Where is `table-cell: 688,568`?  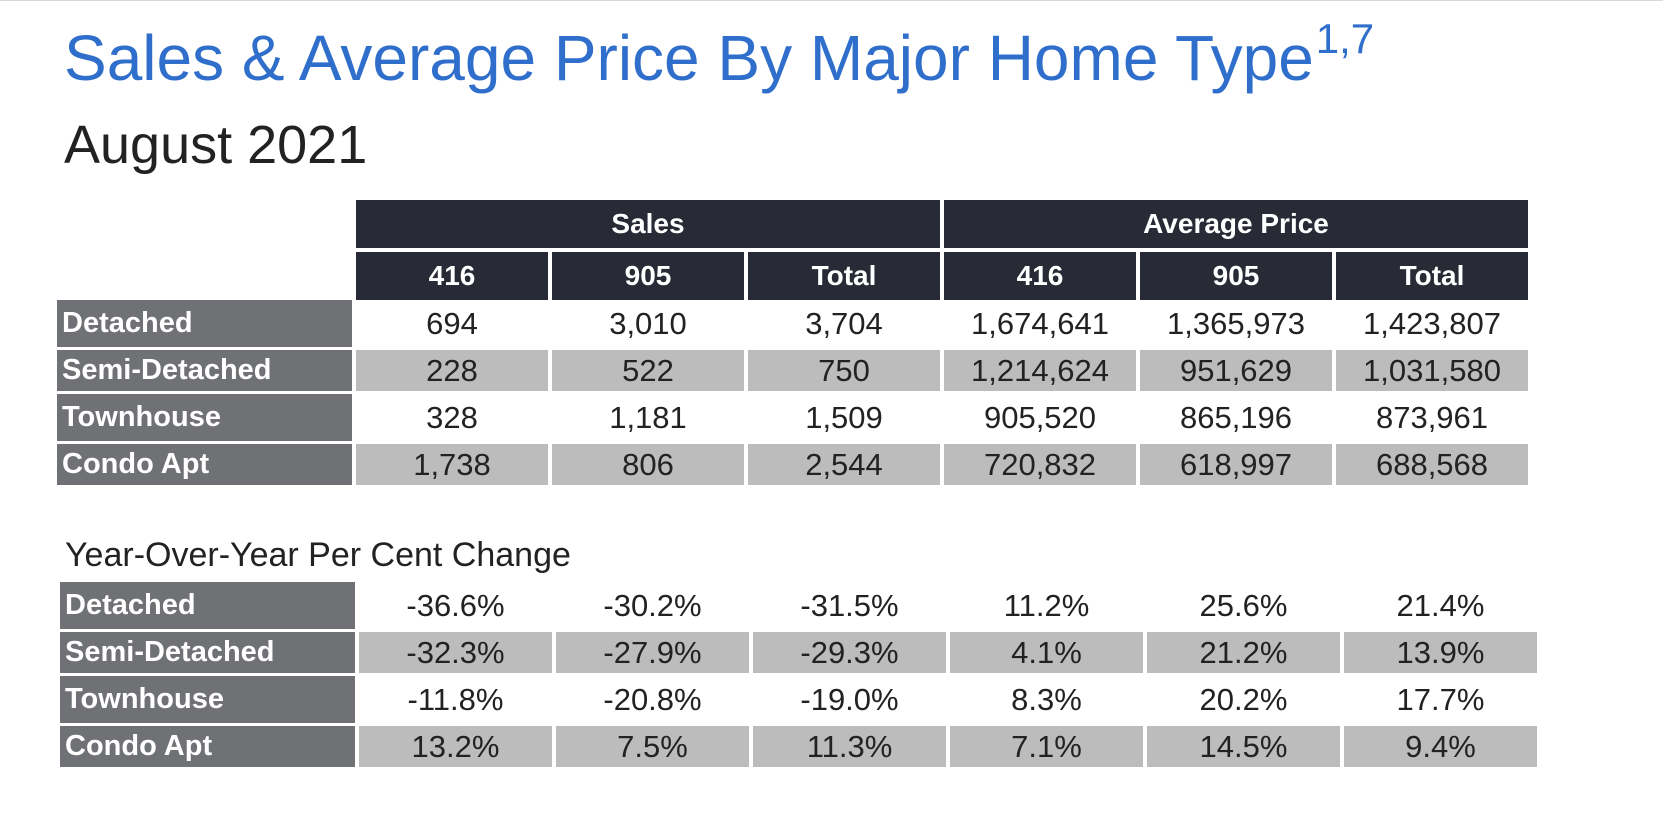
table-cell: 688,568 is located at coordinates (1432, 464).